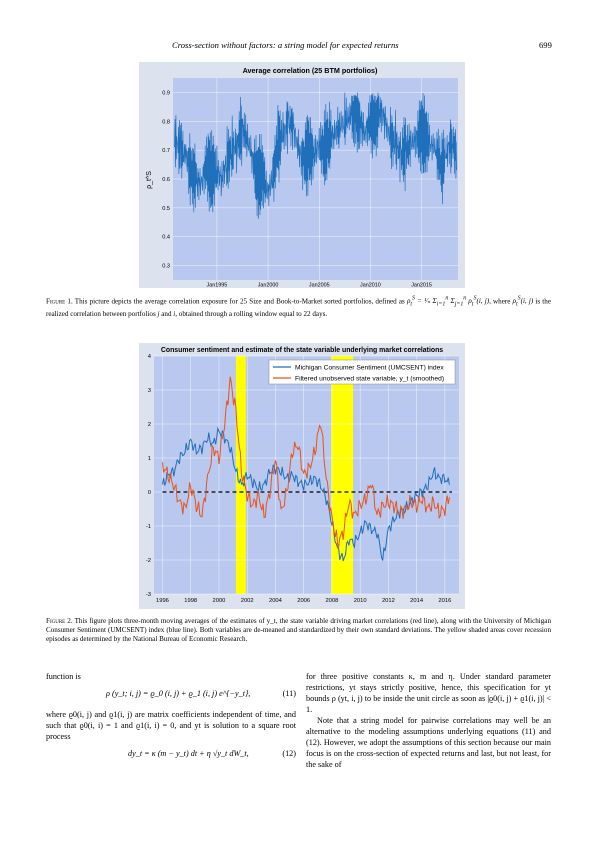  What do you see at coordinates (289, 693) in the screenshot?
I see `equation-11-number: (11)` at bounding box center [289, 693].